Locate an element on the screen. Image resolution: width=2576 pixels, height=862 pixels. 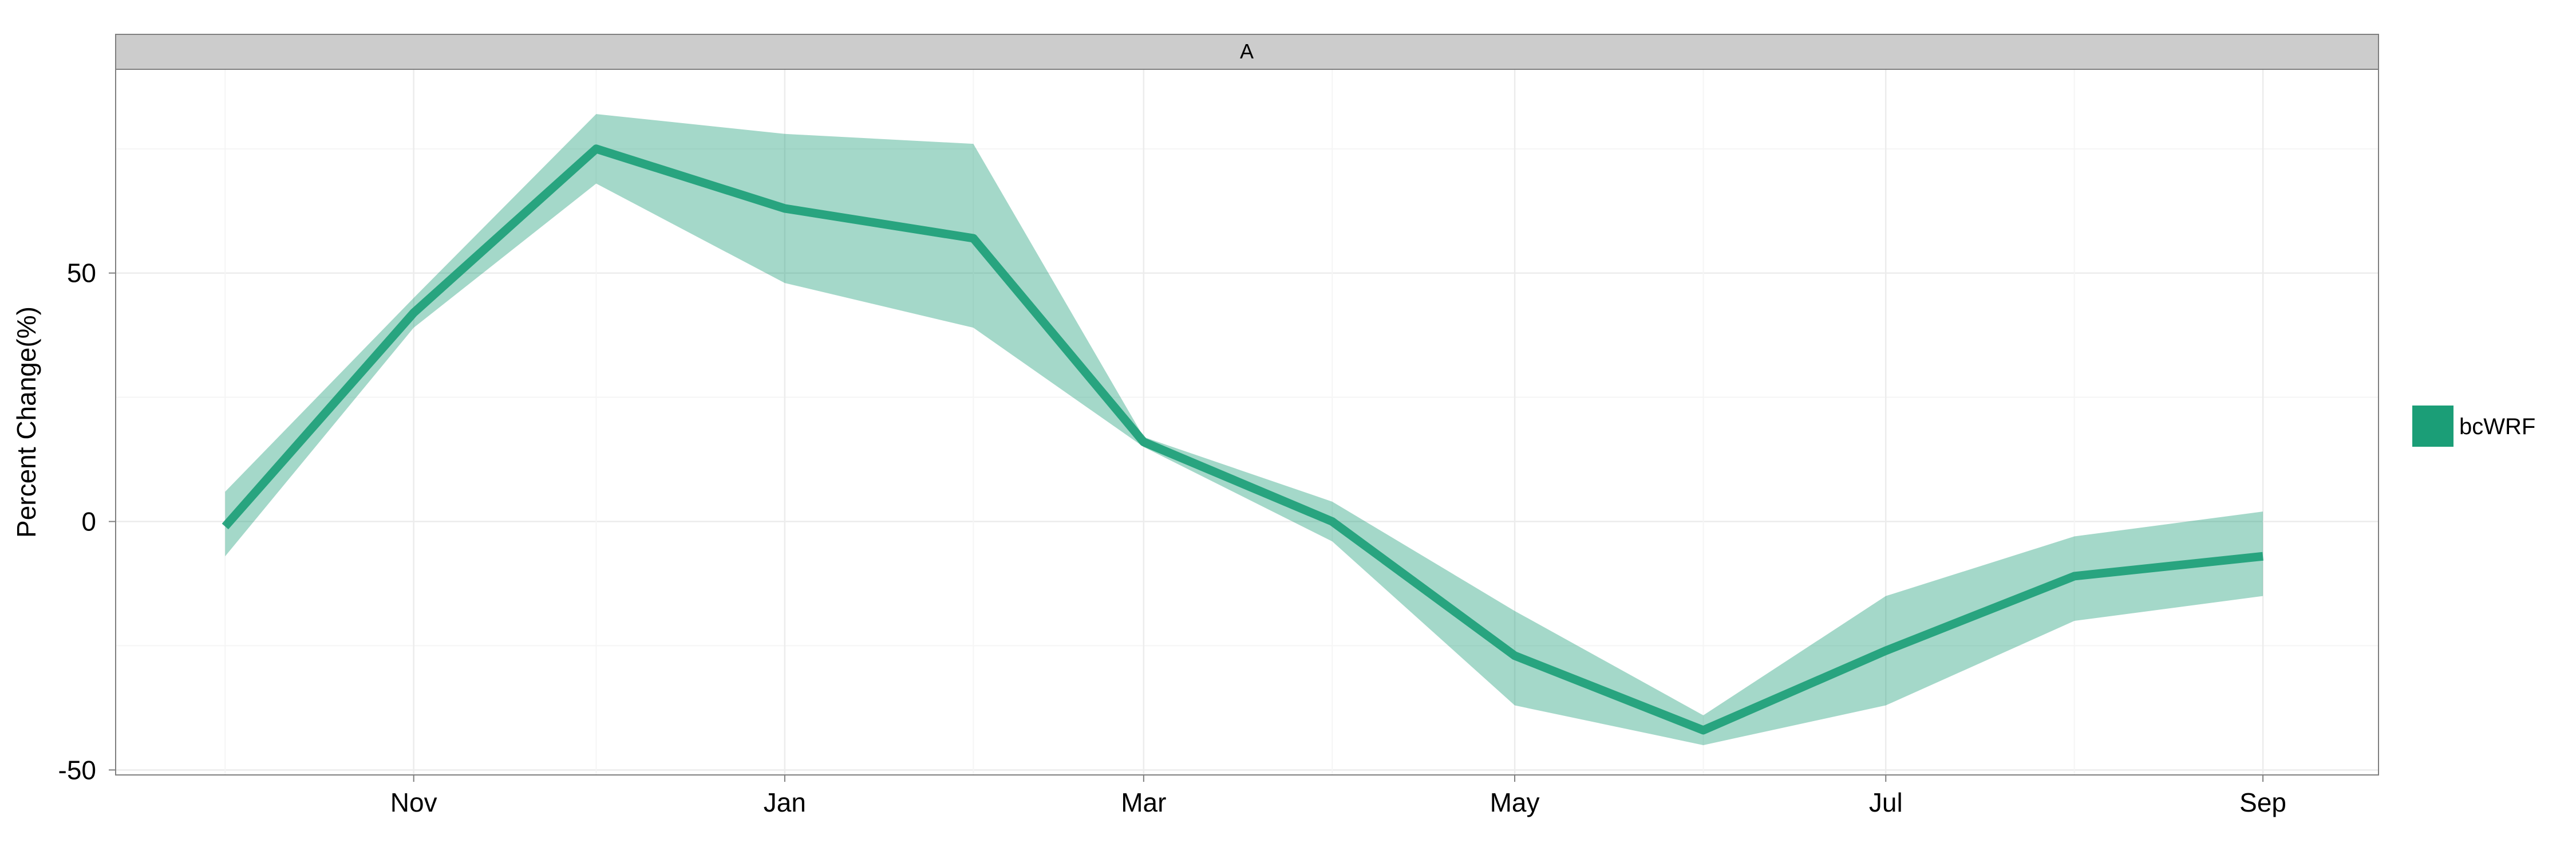
y-axis: -50 0 50 is located at coordinates (87, 521).